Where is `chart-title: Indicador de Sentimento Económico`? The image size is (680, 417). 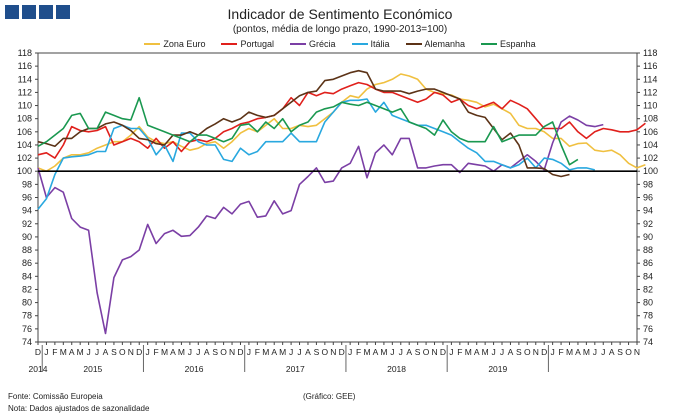
chart-title: Indicador de Sentimento Económico is located at coordinates (340, 14).